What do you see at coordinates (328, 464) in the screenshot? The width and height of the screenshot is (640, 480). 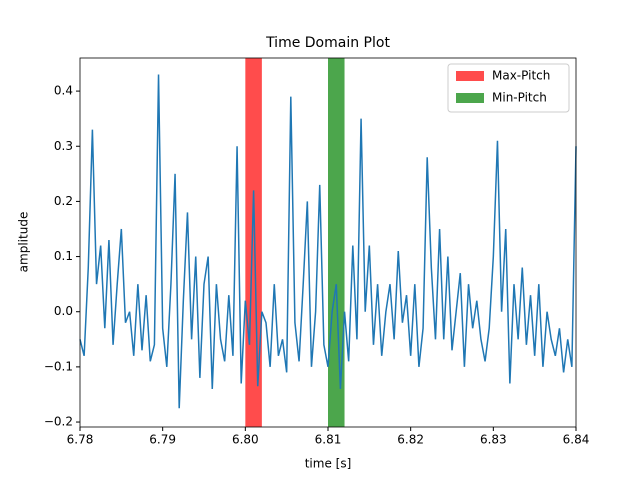 I see `x-axis-label: time [s]` at bounding box center [328, 464].